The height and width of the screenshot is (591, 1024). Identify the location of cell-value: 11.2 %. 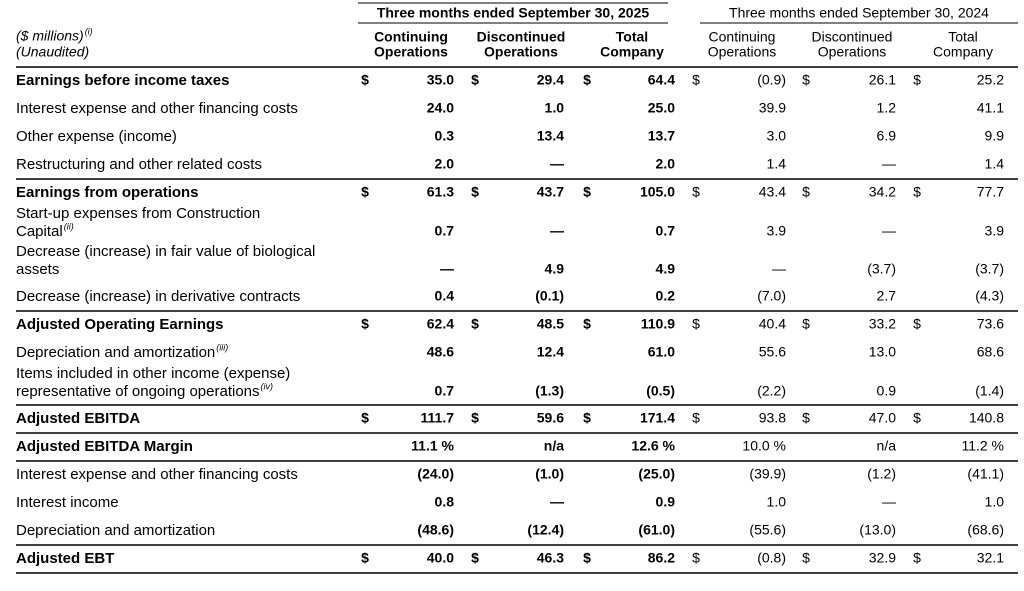
(982, 446).